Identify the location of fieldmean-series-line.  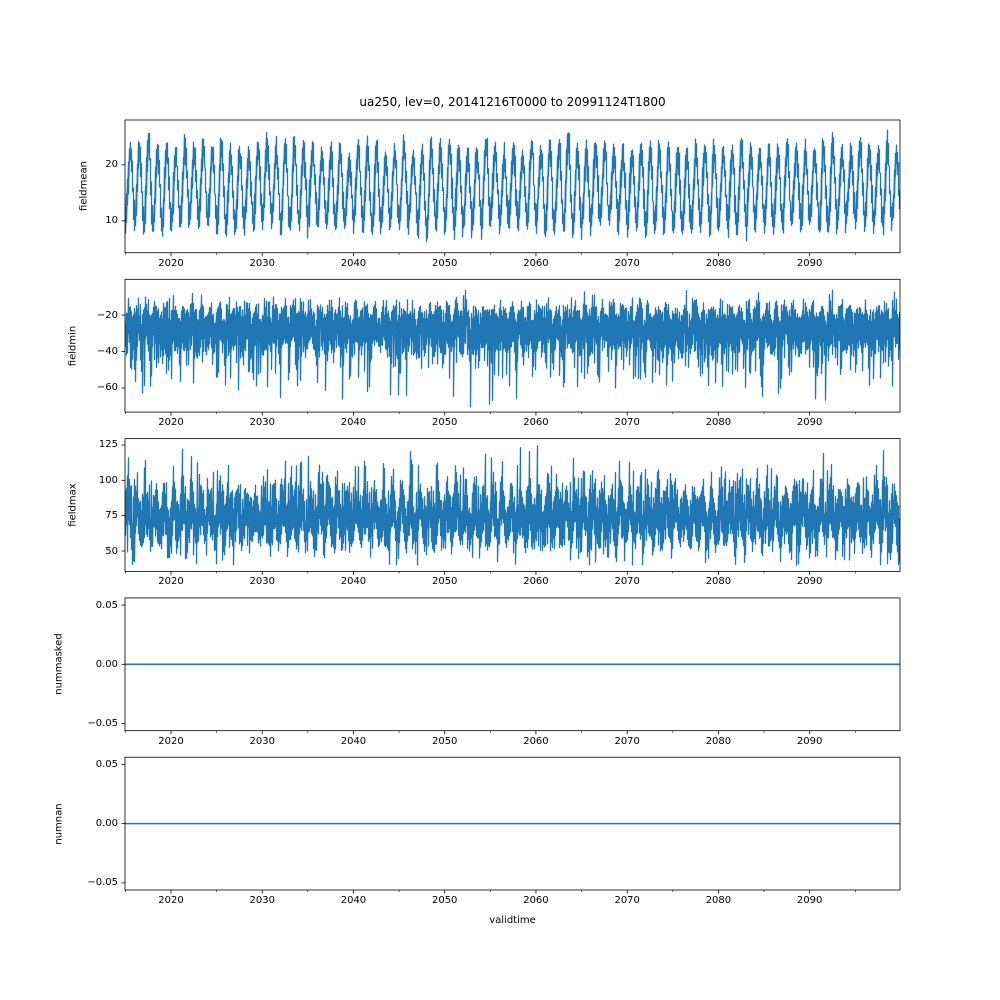
(512, 185).